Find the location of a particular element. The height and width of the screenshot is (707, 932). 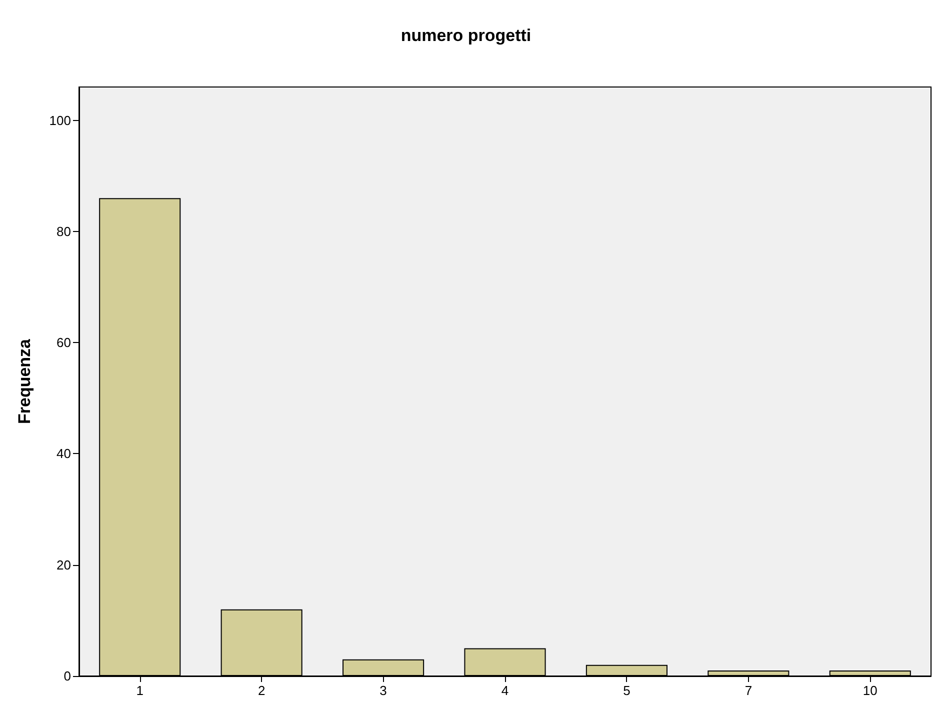

y-tick-label: 0 is located at coordinates (67, 676).